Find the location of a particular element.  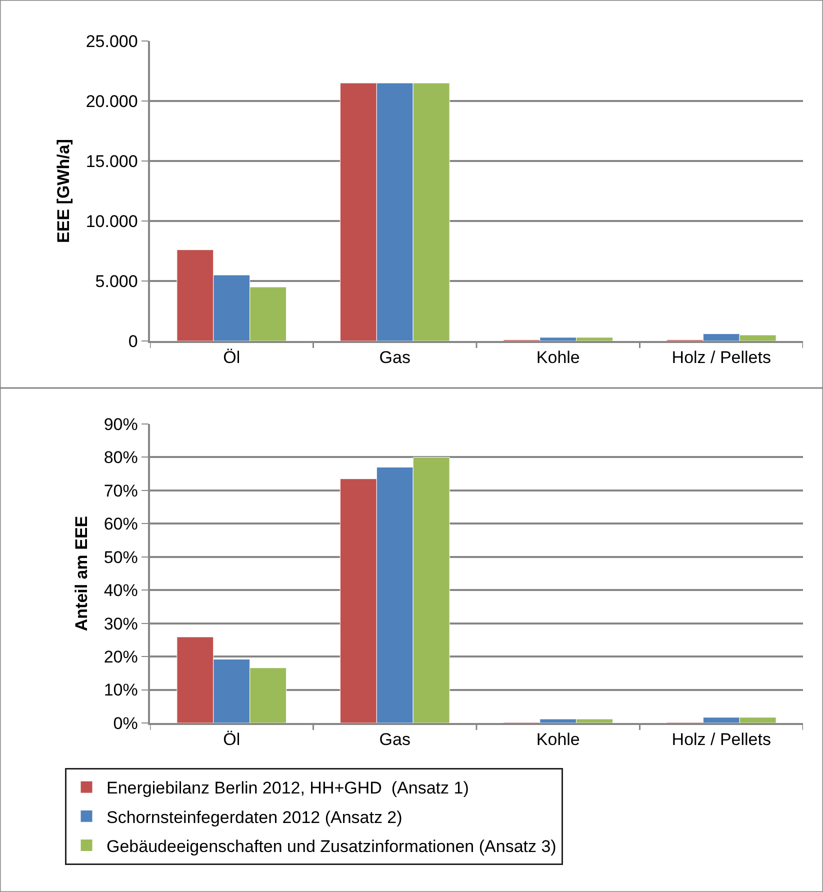

y-tick-label: 25.000 is located at coordinates (112, 41).